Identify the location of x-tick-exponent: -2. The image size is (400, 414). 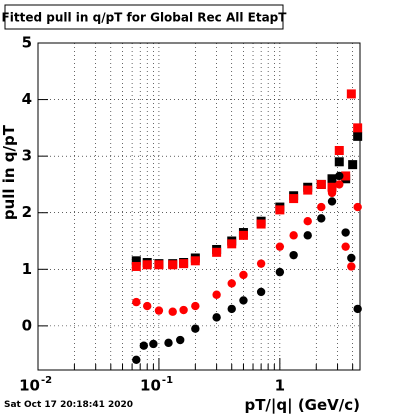
(46, 380).